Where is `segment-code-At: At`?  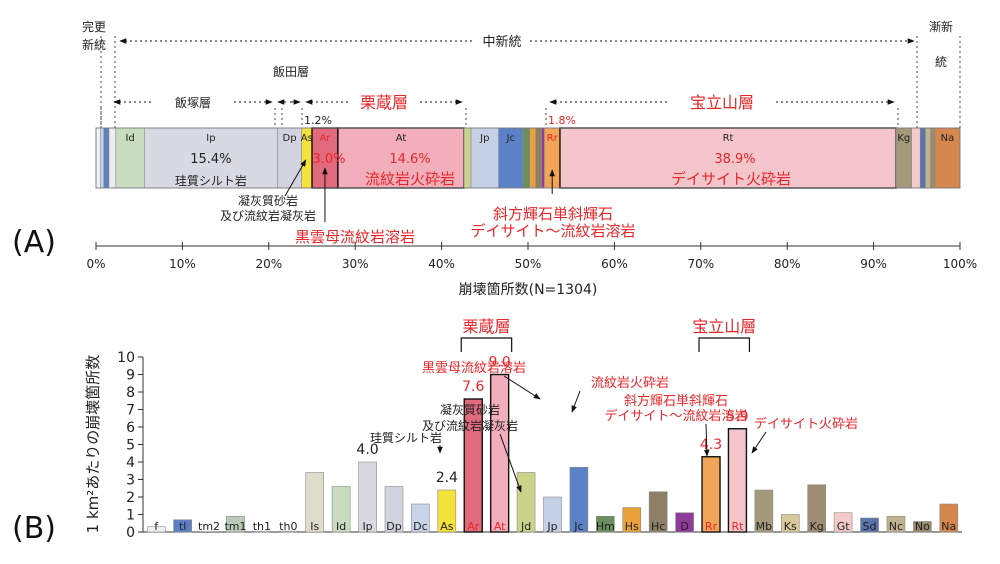
segment-code-At: At is located at coordinates (401, 138).